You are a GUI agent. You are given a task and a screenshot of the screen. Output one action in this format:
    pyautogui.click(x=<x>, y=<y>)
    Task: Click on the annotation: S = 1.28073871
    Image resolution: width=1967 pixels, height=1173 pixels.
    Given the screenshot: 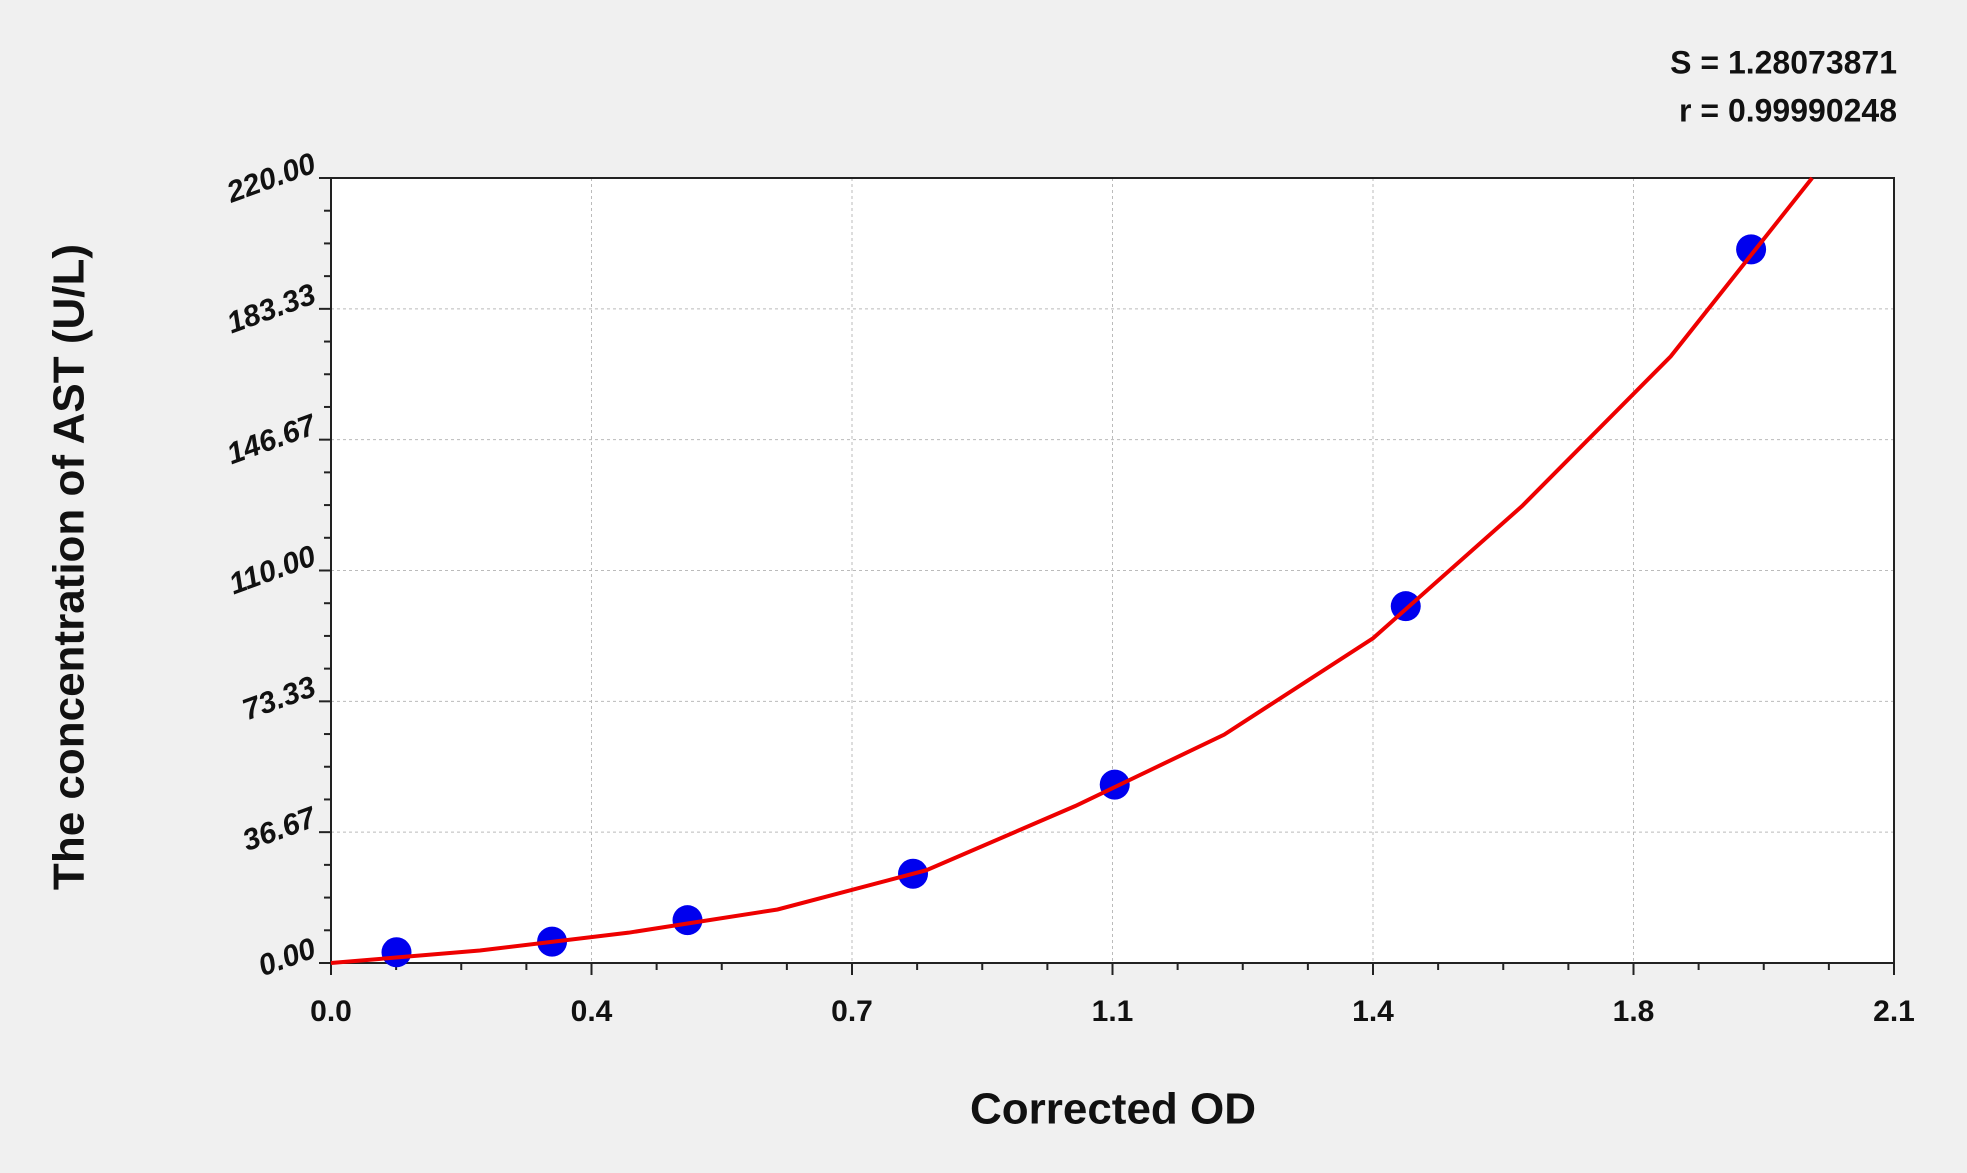 What is the action you would take?
    pyautogui.click(x=1783, y=62)
    